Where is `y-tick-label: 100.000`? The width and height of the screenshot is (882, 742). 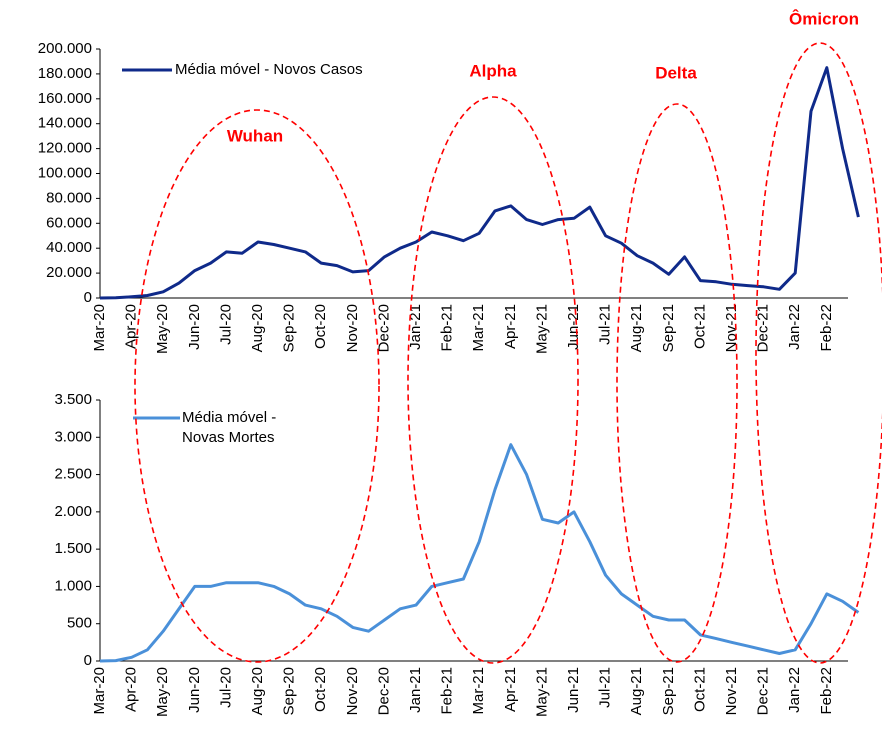 y-tick-label: 100.000 is located at coordinates (65, 172).